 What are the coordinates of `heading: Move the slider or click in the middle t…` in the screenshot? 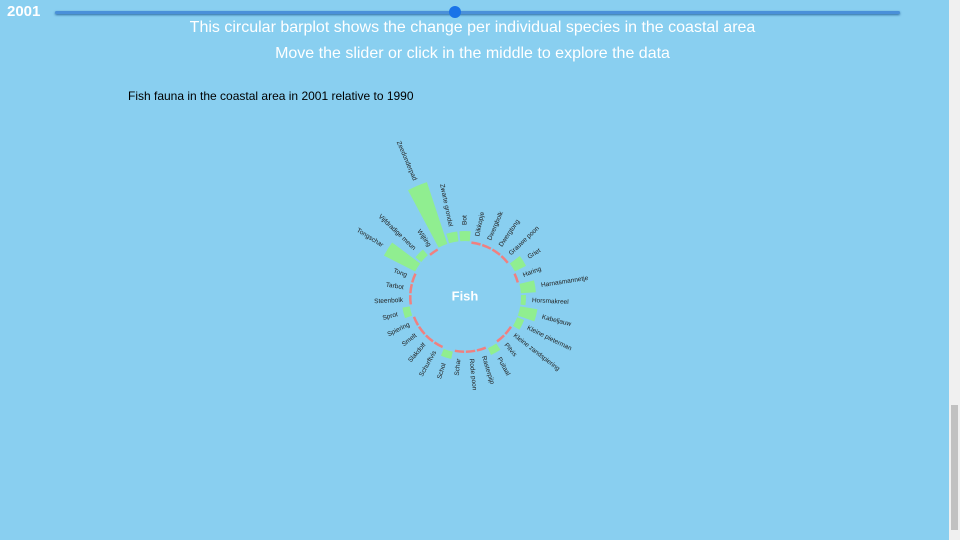 It's located at (472, 53).